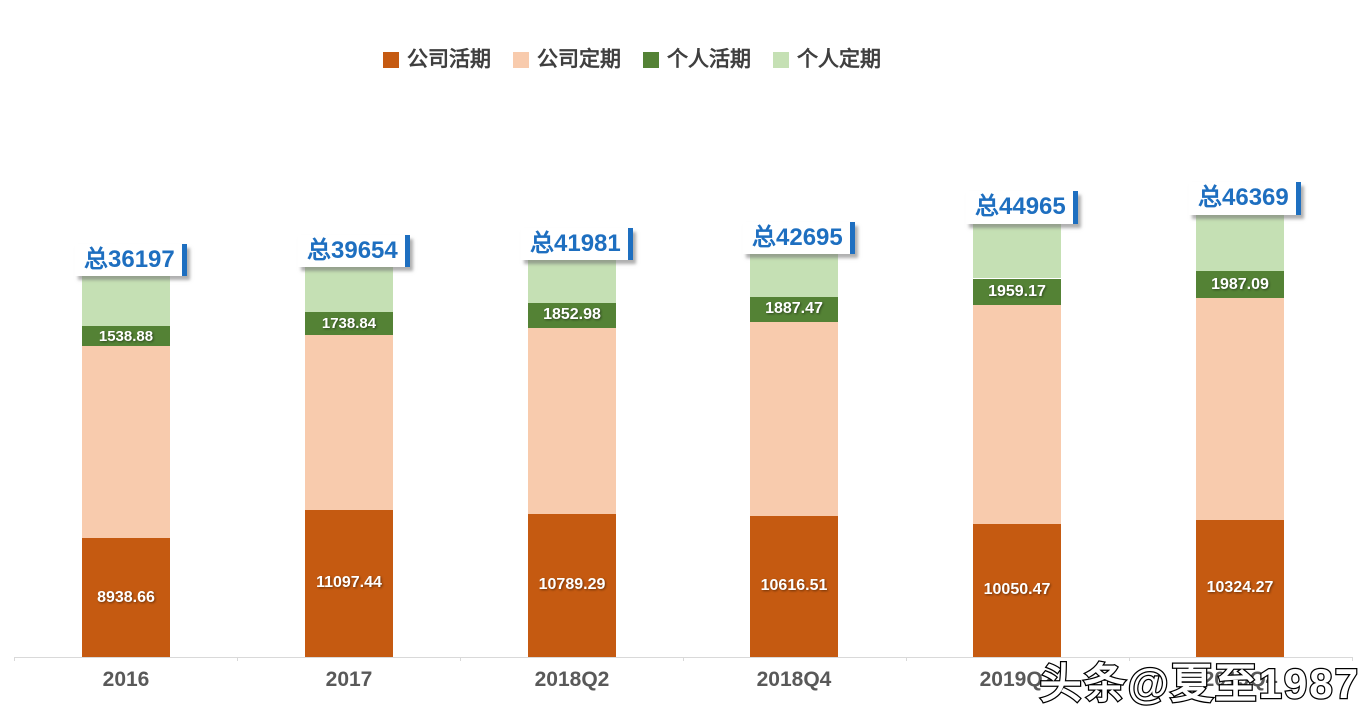  I want to click on total-label: 总39654, so click(352, 250).